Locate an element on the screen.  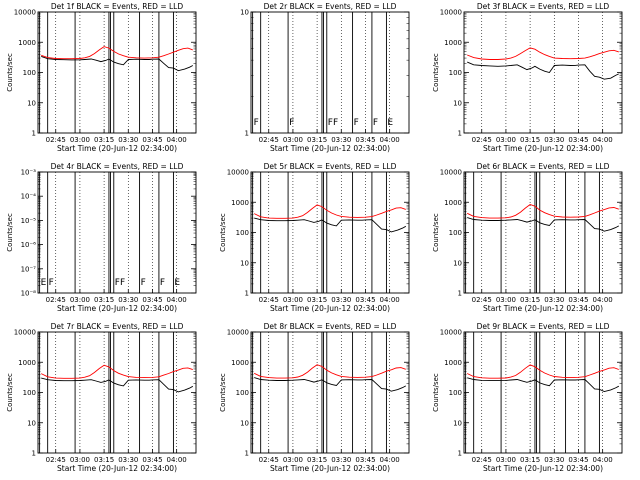
y-tick-label: 10⁻⁸ is located at coordinates (29, 294).